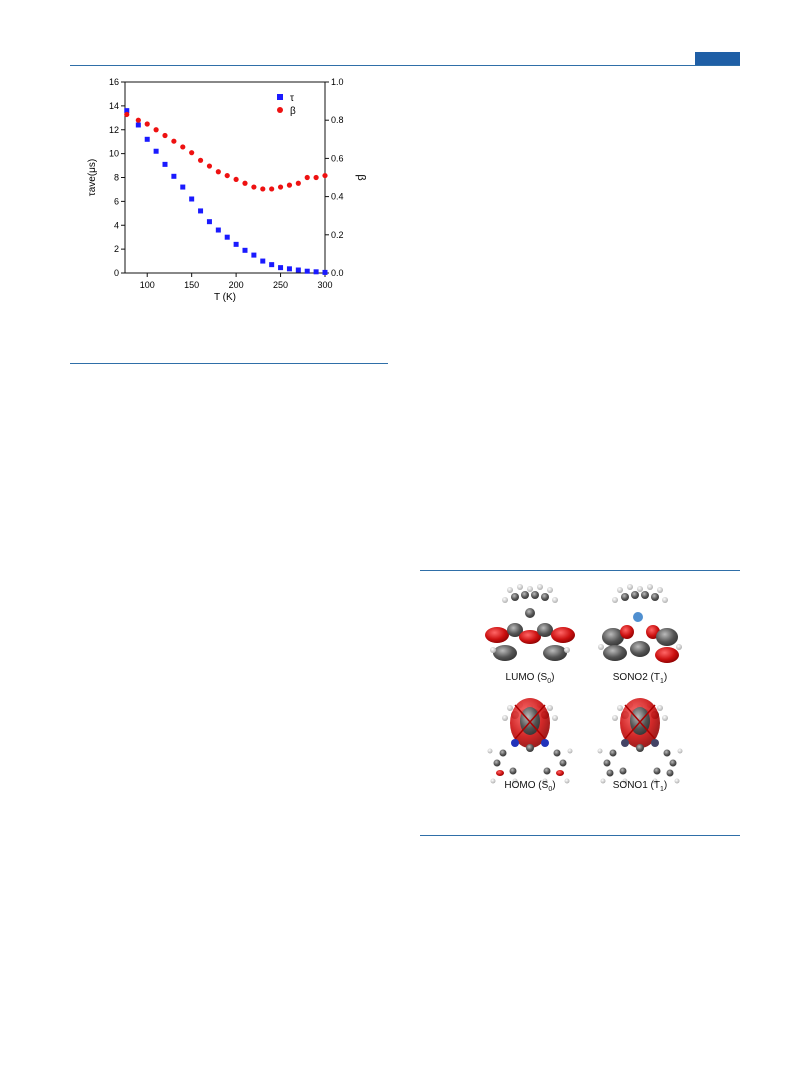  I want to click on x-tick-label: 250, so click(280, 285).